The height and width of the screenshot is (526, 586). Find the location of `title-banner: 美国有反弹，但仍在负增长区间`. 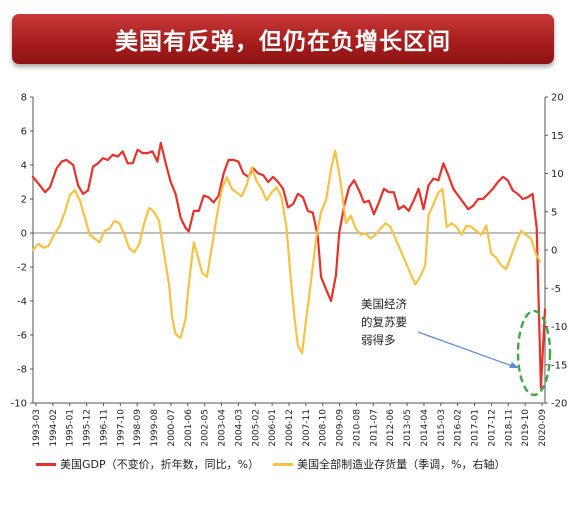

title-banner: 美国有反弹，但仍在负增长区间 is located at coordinates (283, 39).